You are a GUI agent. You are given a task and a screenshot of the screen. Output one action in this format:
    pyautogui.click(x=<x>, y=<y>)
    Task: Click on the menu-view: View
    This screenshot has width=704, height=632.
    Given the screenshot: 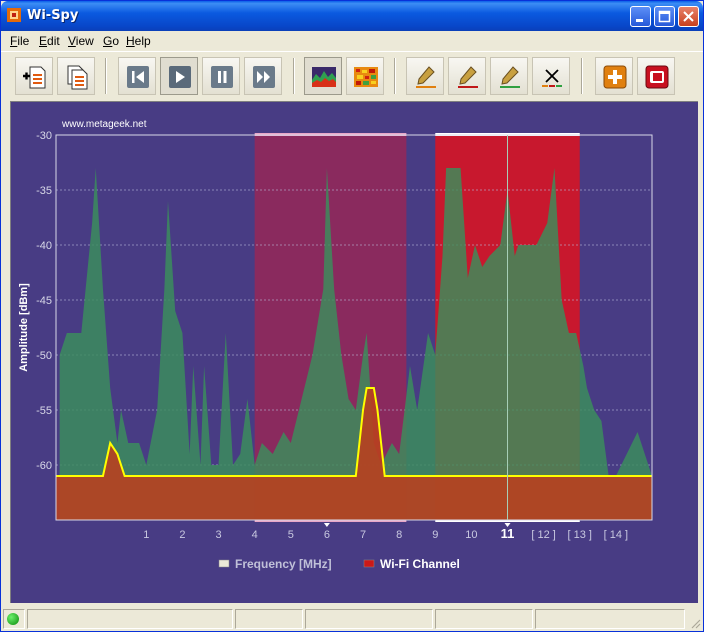 What is the action you would take?
    pyautogui.click(x=81, y=41)
    